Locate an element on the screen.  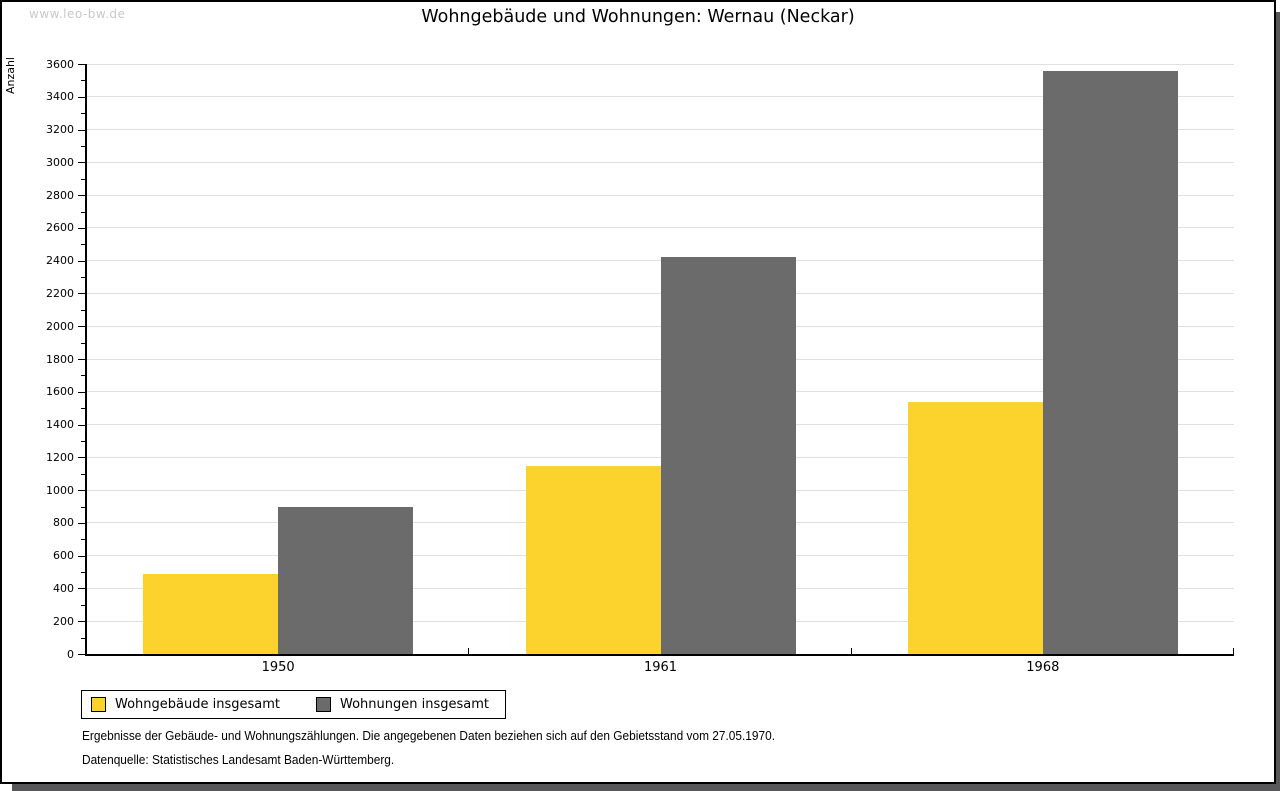
drop-shadow-bottom is located at coordinates (646, 787).